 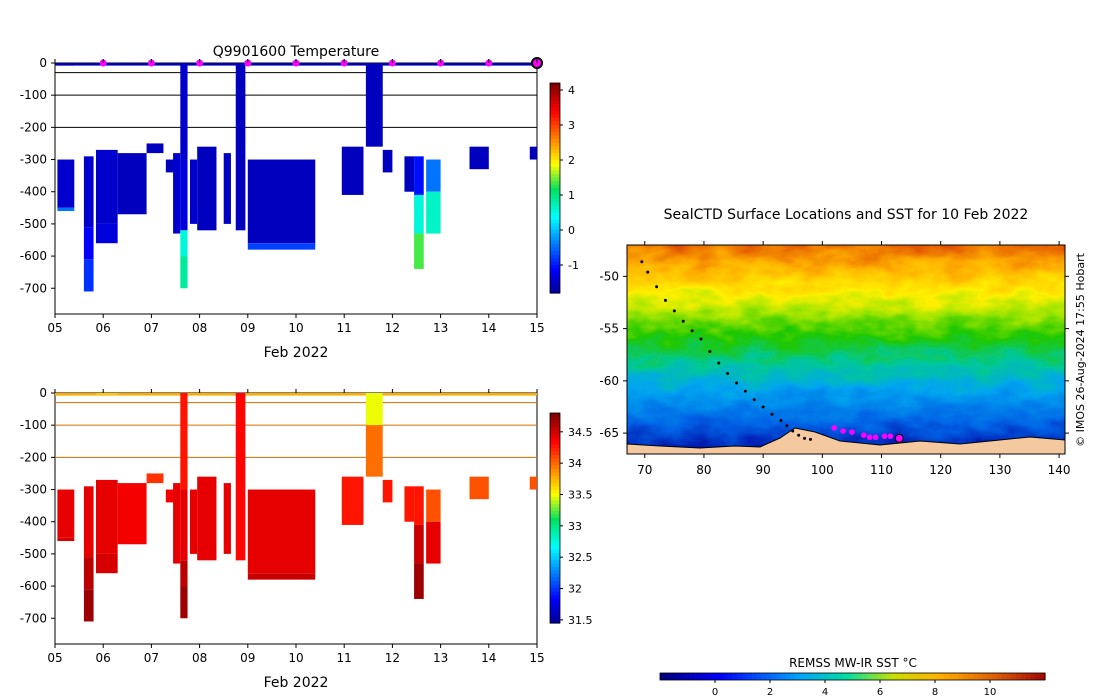 I want to click on salinity-profiles, so click(x=297, y=507).